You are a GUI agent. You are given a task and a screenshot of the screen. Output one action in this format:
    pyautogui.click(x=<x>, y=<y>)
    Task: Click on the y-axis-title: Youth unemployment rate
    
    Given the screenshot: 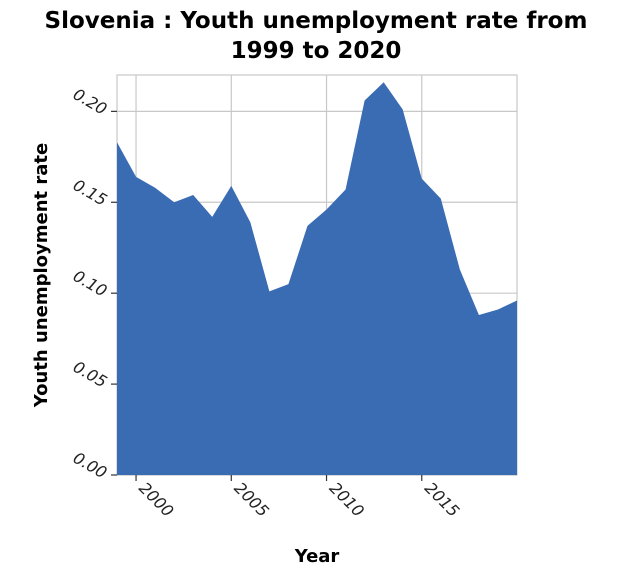 What is the action you would take?
    pyautogui.click(x=41, y=275)
    